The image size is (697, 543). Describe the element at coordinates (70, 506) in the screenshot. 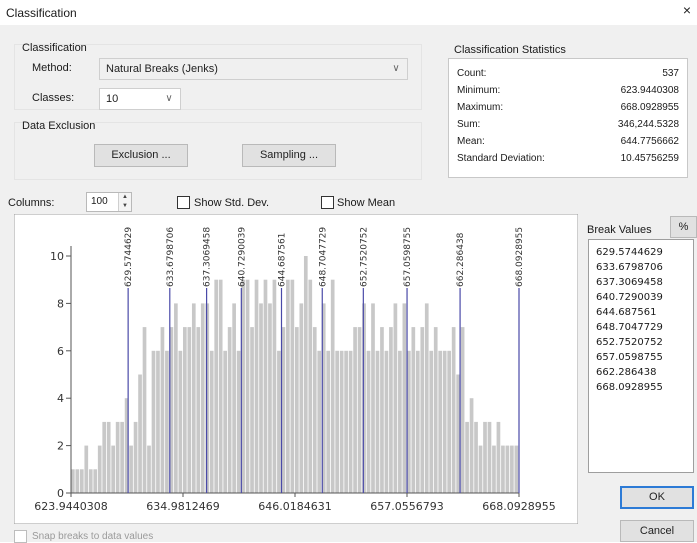

I see `x-tick-label: 623.9440308` at that location.